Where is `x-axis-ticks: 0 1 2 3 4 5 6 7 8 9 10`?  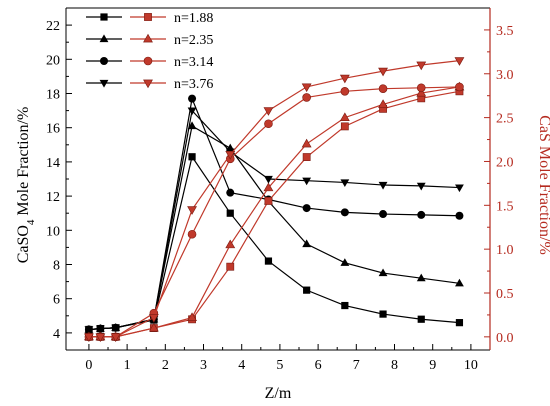 x-axis-ticks: 0 1 2 3 4 5 6 7 8 9 10 is located at coordinates (281, 358).